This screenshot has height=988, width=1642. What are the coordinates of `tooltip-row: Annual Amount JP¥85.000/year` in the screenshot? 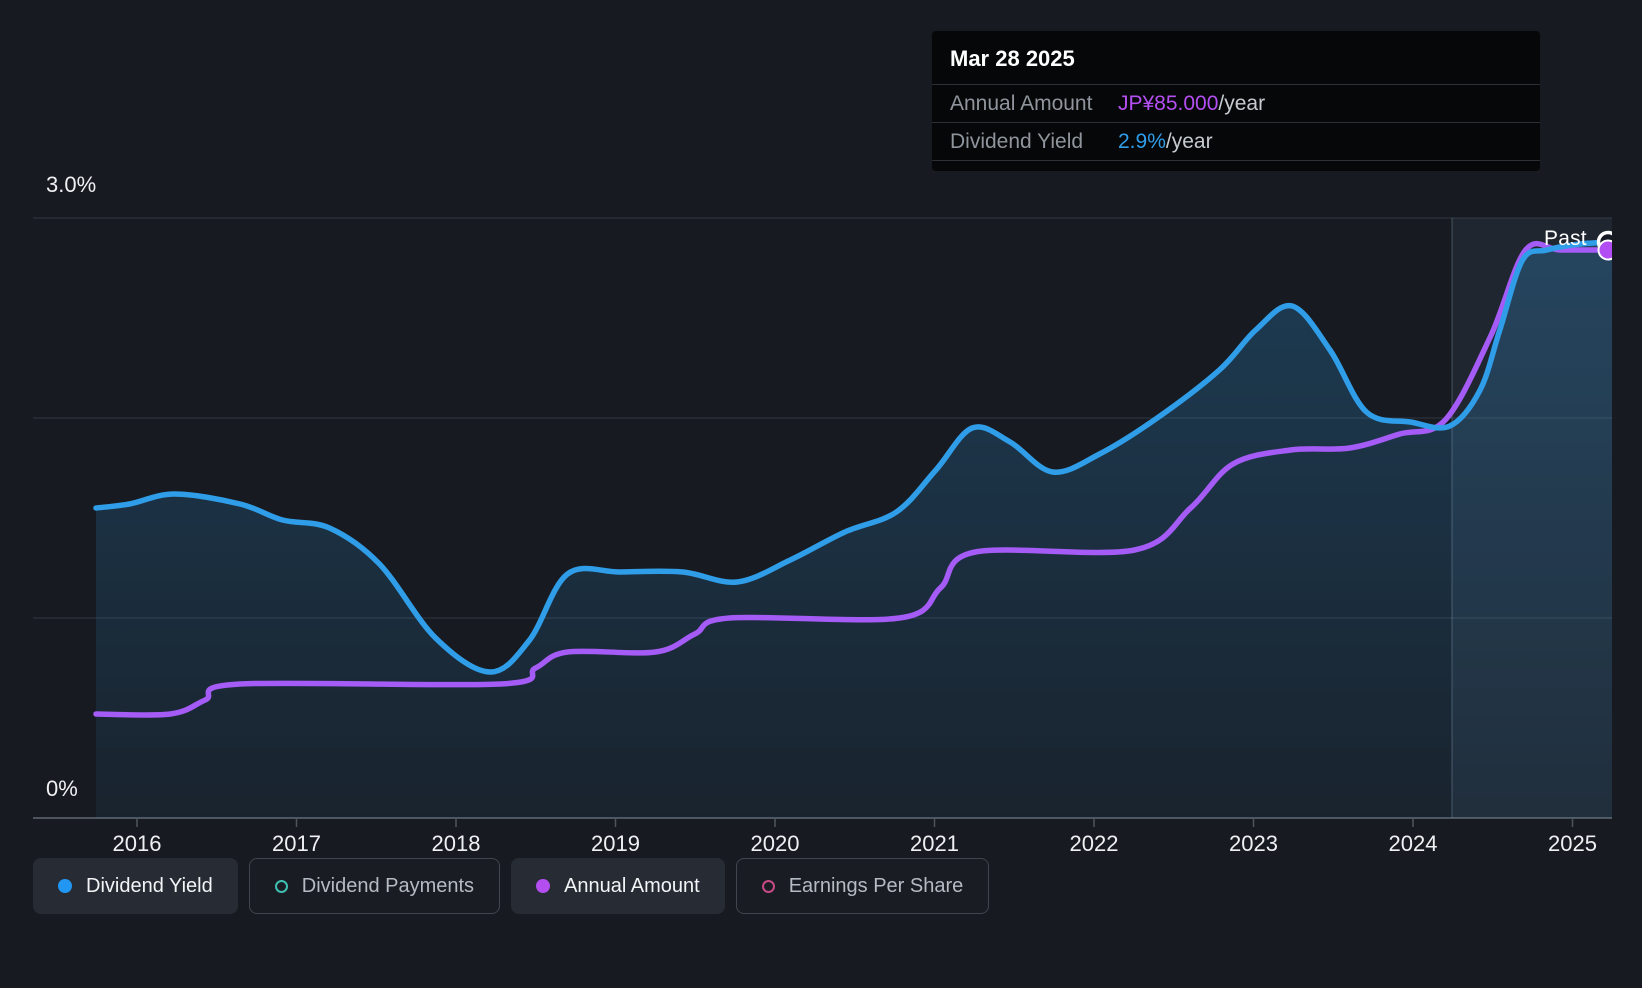 It's located at (1236, 103).